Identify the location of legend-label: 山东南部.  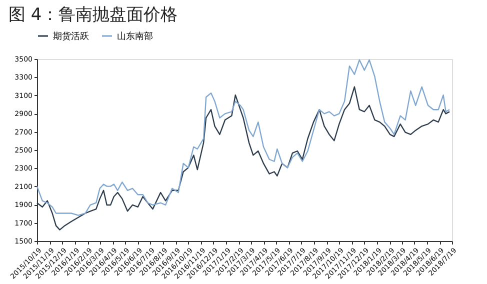
(135, 36).